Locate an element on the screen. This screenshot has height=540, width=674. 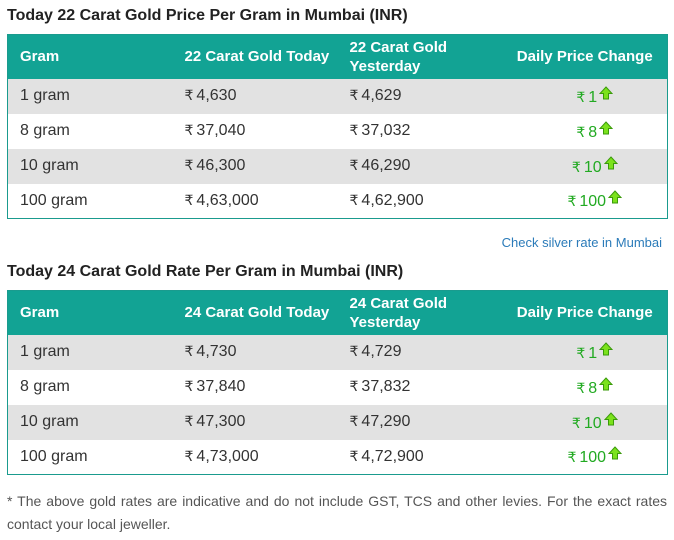
table-row: 1 gram ₹4,630 ₹4,629 ₹1 is located at coordinates (337, 96).